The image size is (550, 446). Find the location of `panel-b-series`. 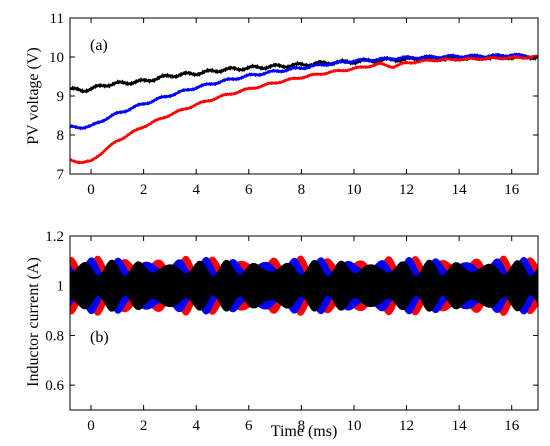

panel-b-series is located at coordinates (304, 285).